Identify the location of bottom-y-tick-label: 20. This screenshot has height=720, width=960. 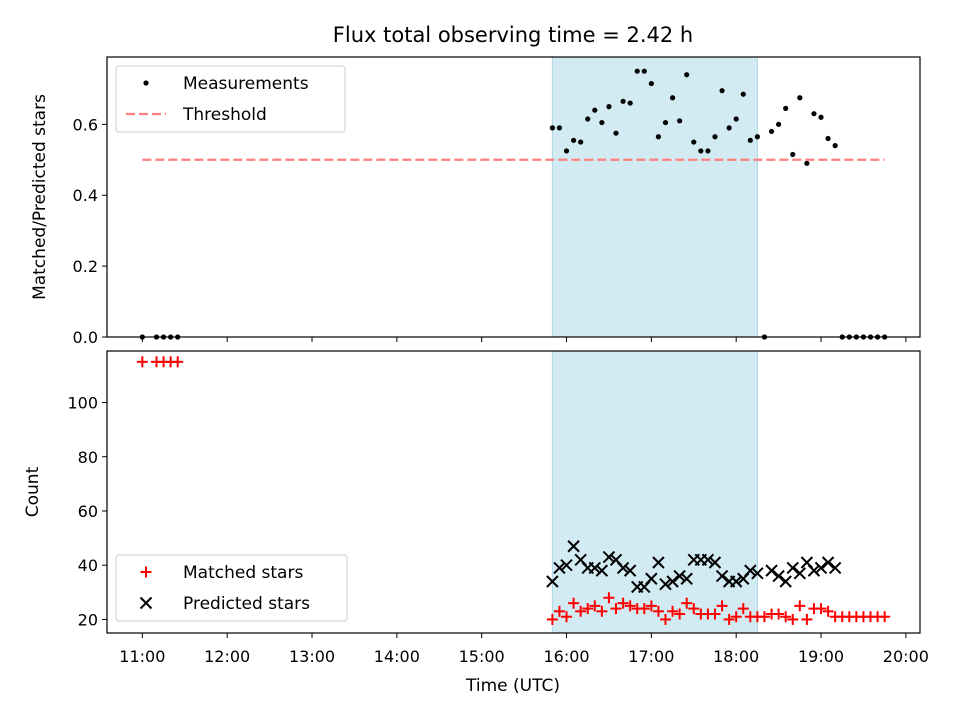
(88, 619).